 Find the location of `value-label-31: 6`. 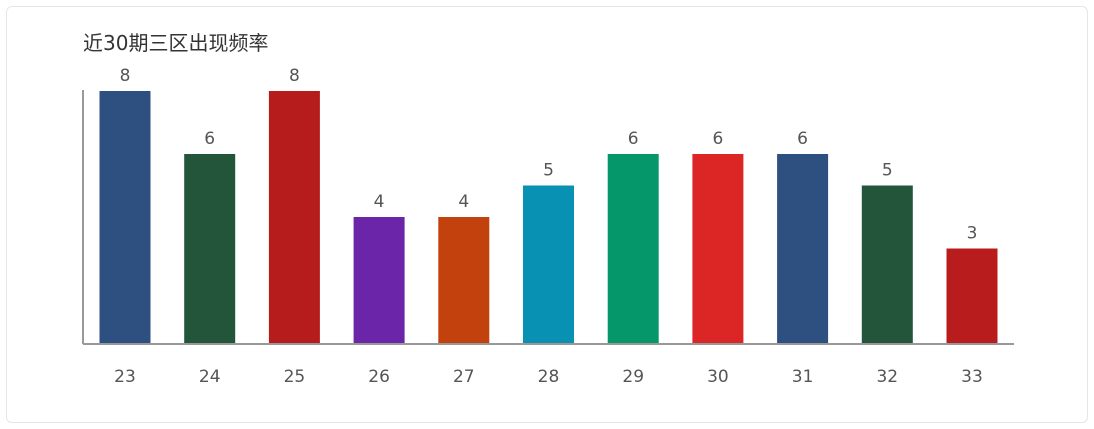

value-label-31: 6 is located at coordinates (802, 139).